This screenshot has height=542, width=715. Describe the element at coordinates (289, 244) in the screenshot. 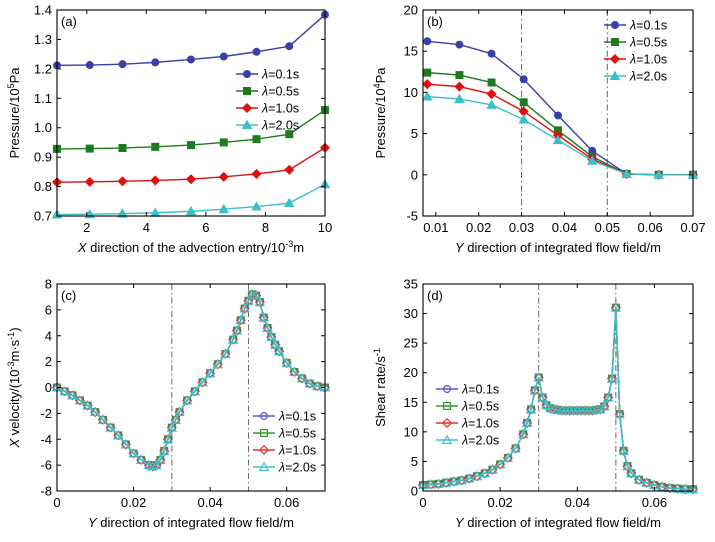

I see `axis-label-superscript: -3` at that location.